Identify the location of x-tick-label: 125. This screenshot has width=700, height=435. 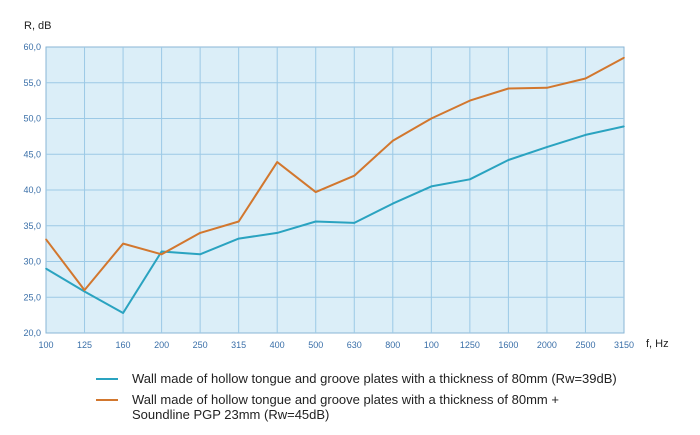
(84, 345).